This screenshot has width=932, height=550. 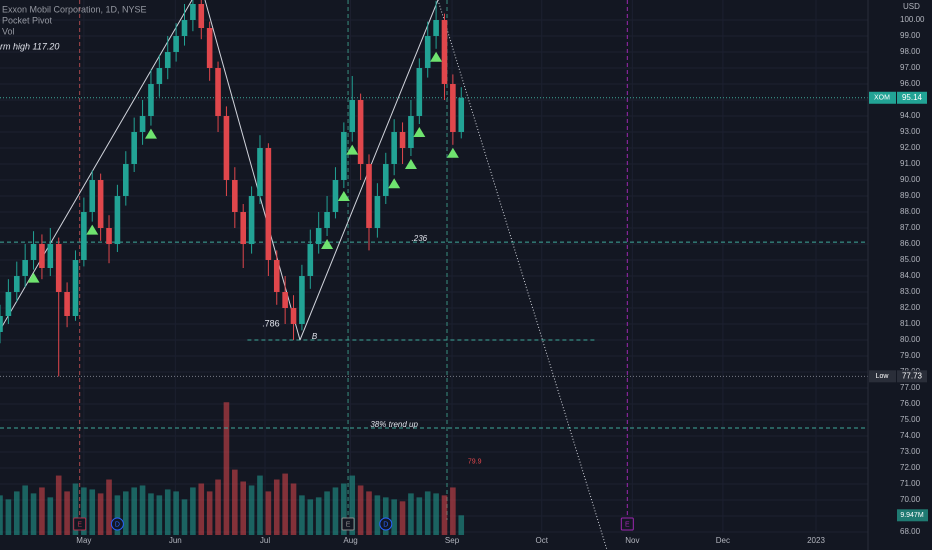 I want to click on price-label: 95.14, so click(x=912, y=97).